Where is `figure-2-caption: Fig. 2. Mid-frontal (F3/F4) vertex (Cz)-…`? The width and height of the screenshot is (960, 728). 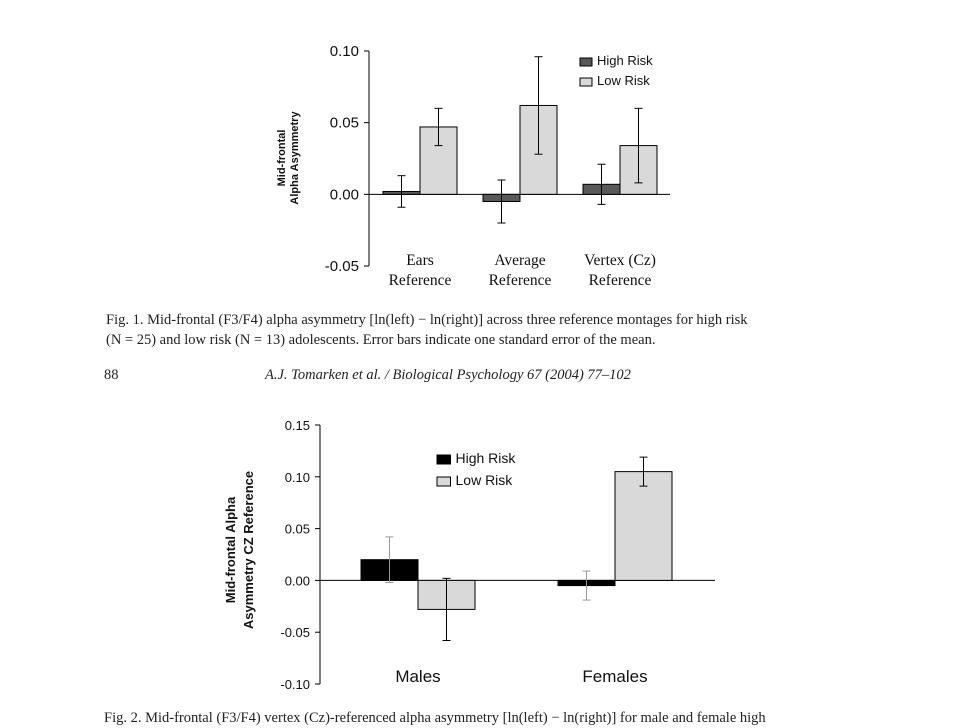
figure-2-caption: Fig. 2. Mid-frontal (F3/F4) vertex (Cz)-… is located at coordinates (435, 718).